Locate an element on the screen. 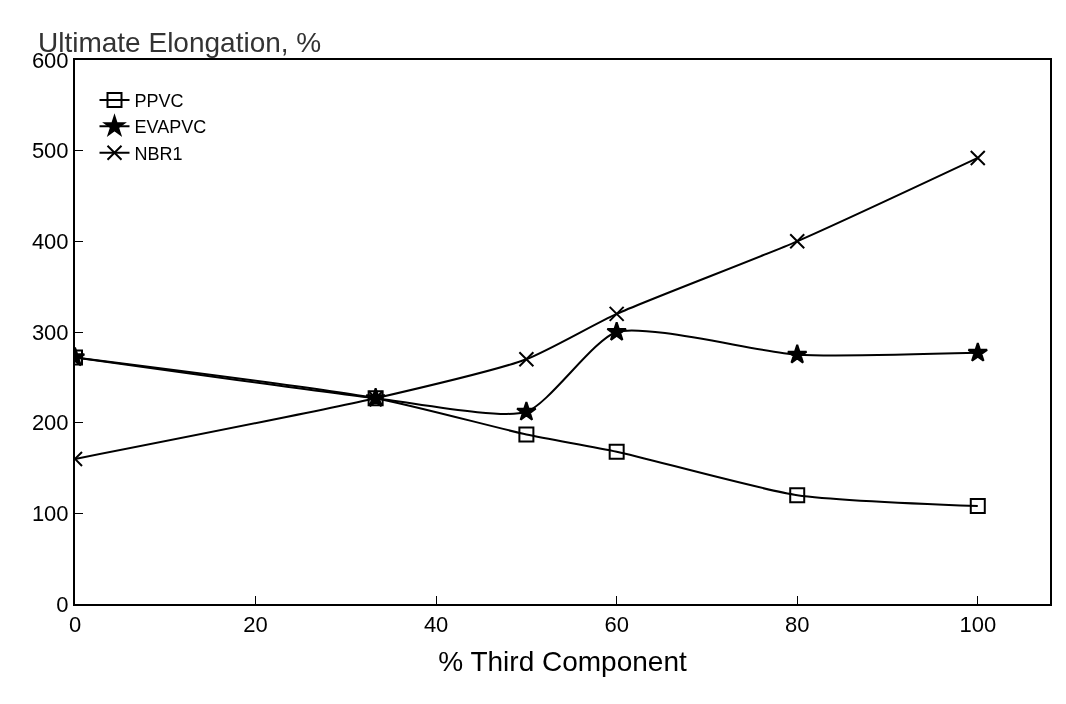 Image resolution: width=1066 pixels, height=704 pixels. y-tick-label: 300 is located at coordinates (50, 332).